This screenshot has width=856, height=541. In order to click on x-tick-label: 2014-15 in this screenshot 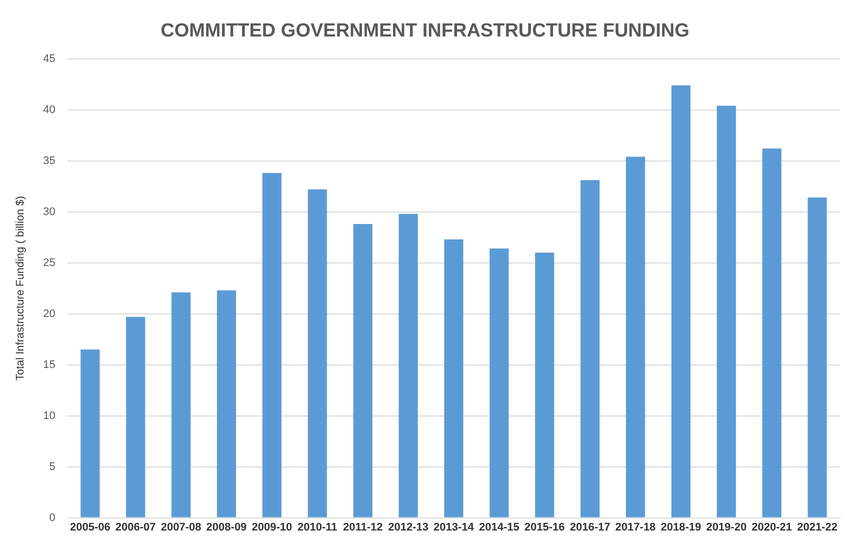, I will do `click(499, 527)`.